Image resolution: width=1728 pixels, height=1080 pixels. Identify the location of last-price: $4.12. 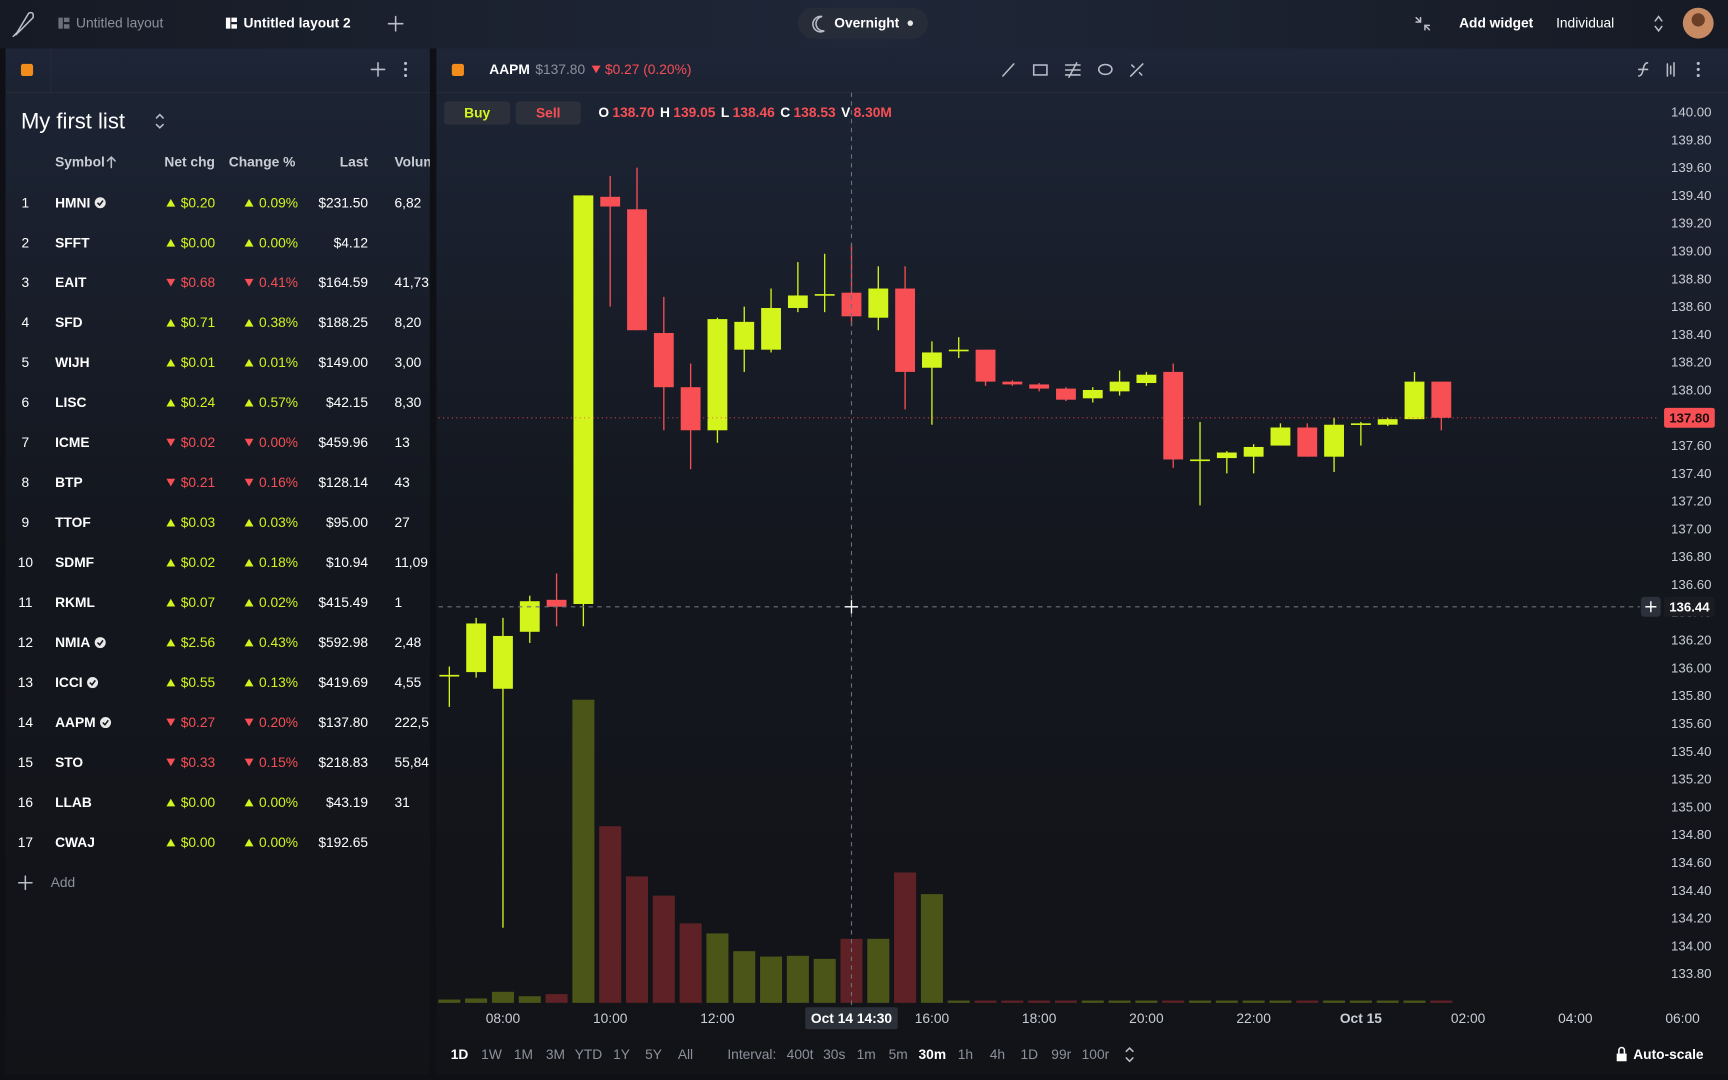
(351, 242).